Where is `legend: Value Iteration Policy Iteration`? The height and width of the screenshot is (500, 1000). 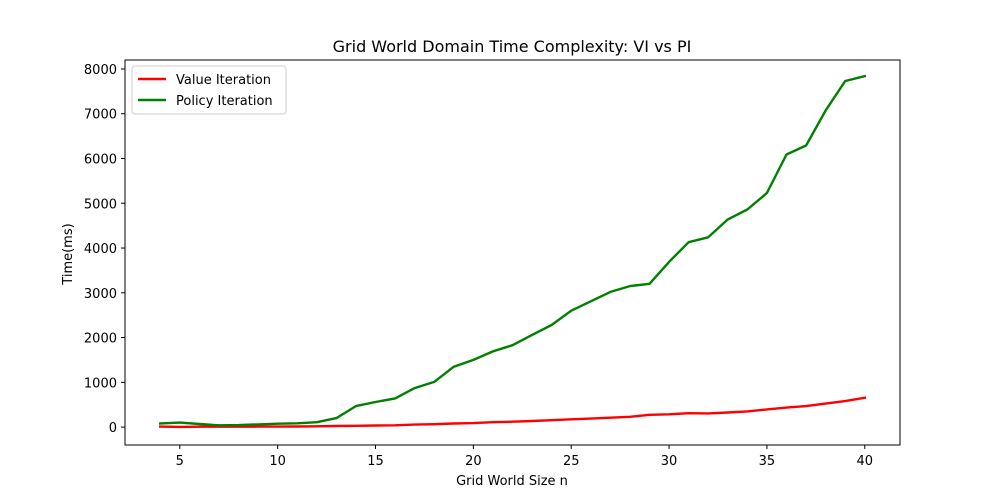 legend: Value Iteration Policy Iteration is located at coordinates (209, 90).